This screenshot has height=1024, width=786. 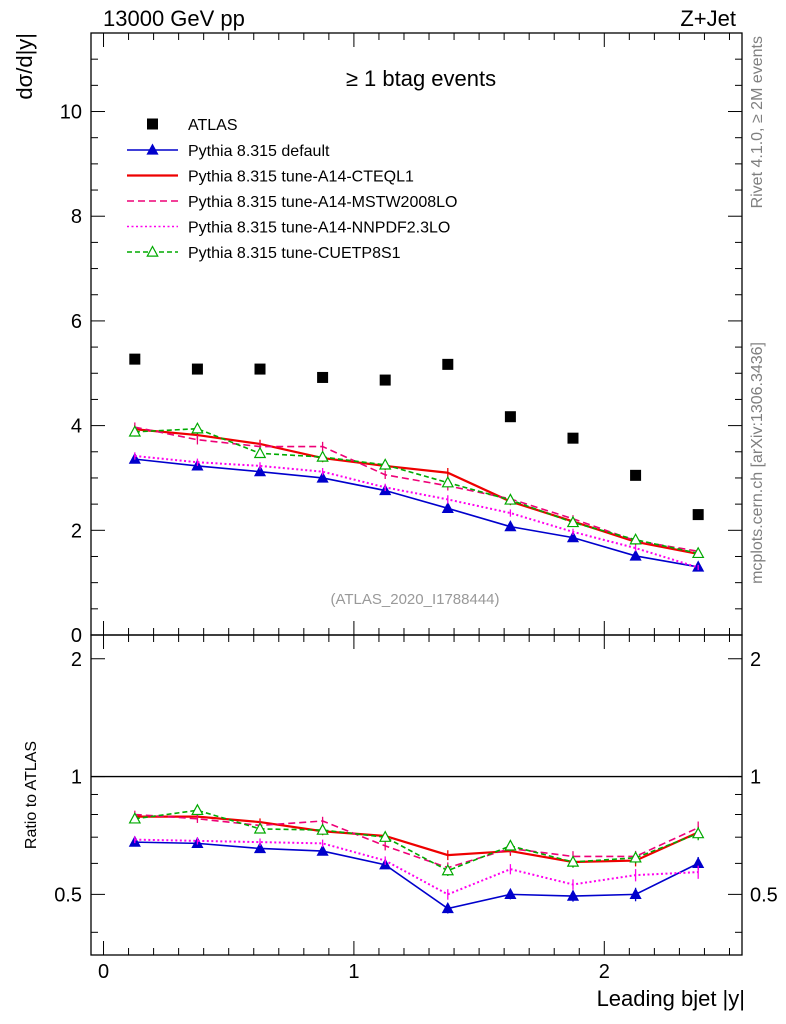 I want to click on ratio-tick-label: 0.5, so click(x=68, y=895).